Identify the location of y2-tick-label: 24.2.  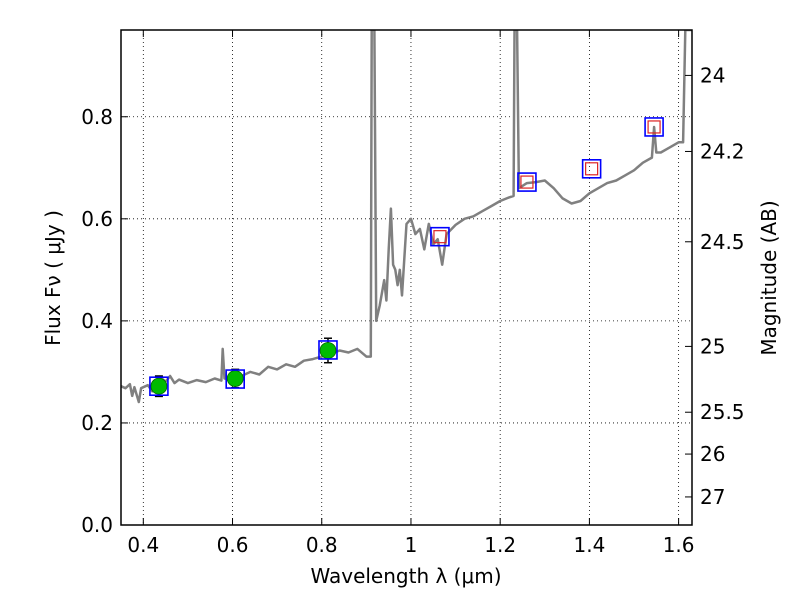
(722, 151).